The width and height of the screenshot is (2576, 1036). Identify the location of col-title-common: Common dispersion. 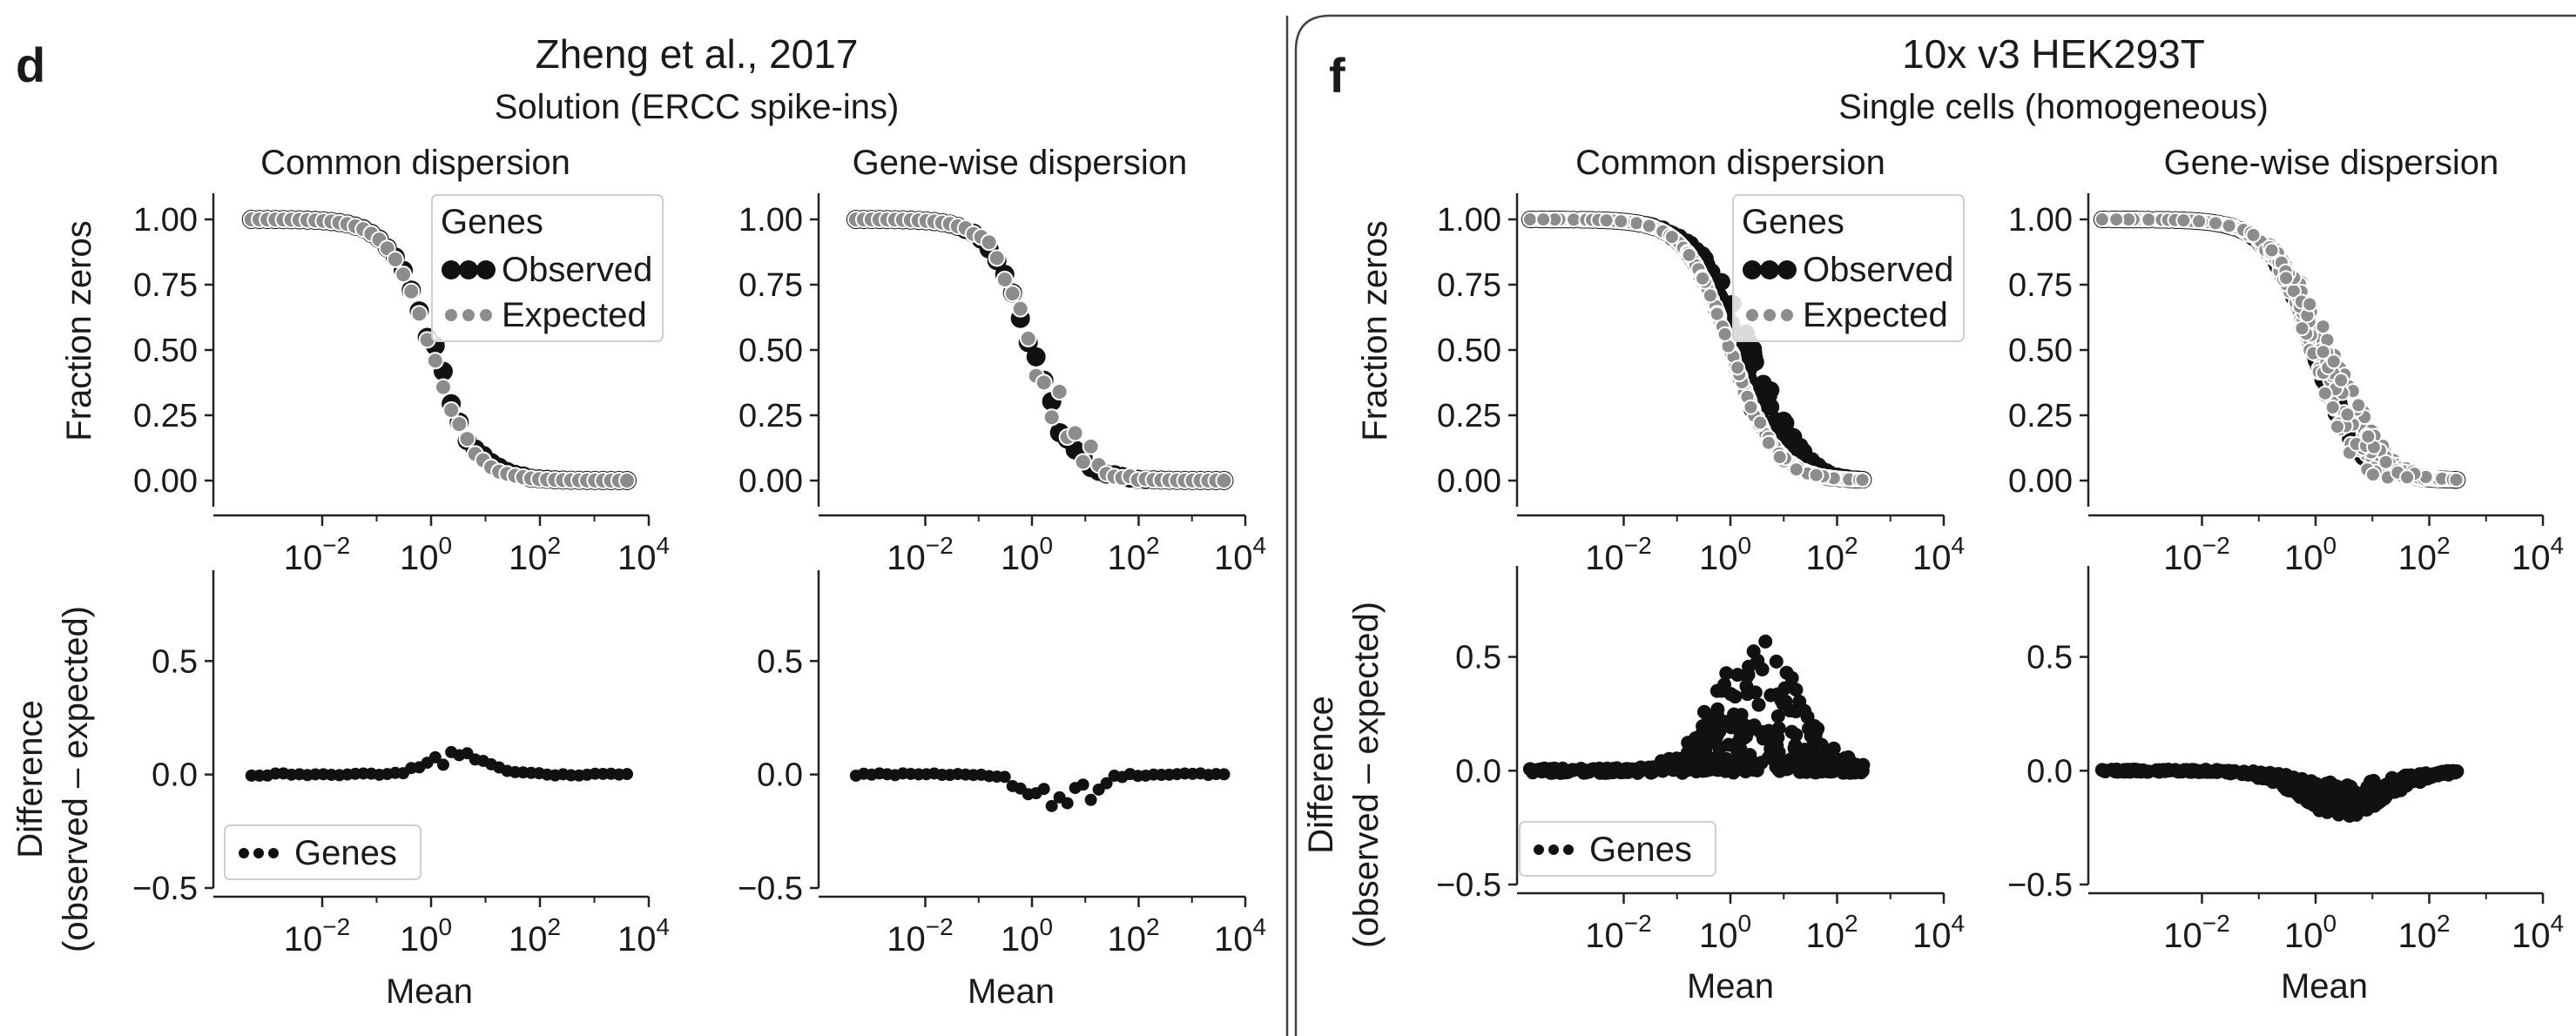
(415, 163).